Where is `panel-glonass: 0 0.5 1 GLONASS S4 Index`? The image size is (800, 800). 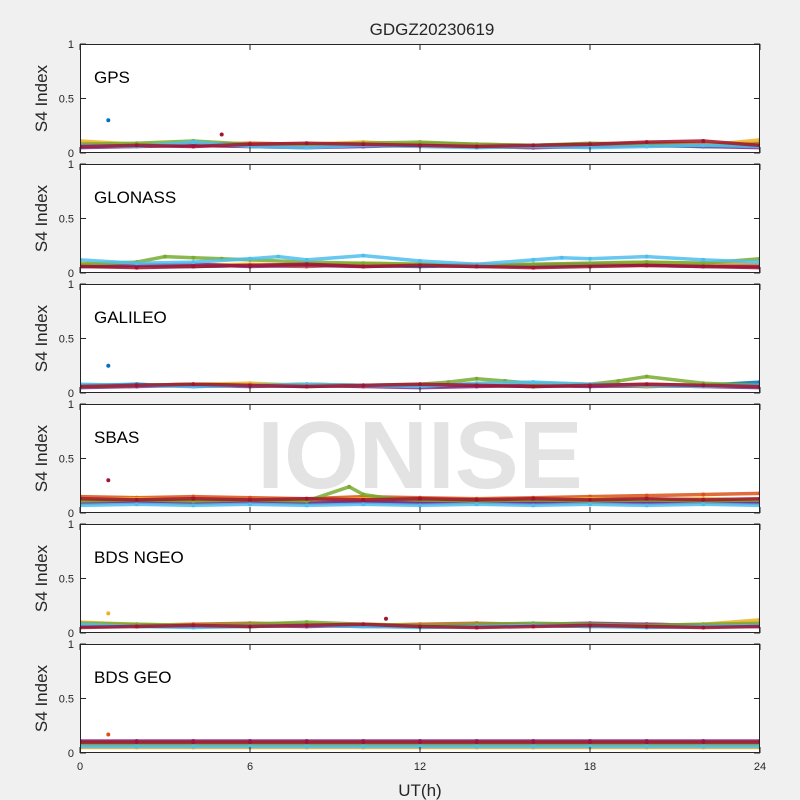 panel-glonass: 0 0.5 1 GLONASS S4 Index is located at coordinates (396, 219).